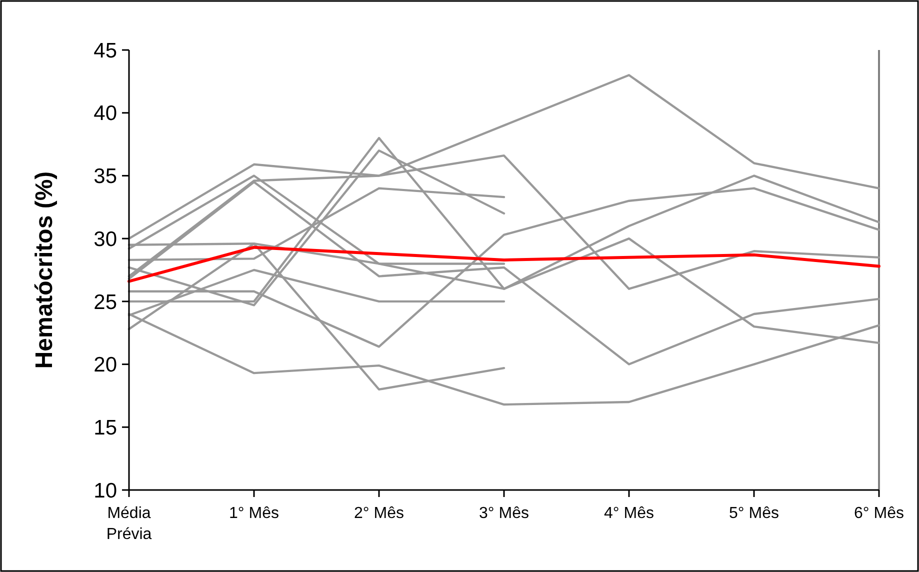 The width and height of the screenshot is (919, 572). Describe the element at coordinates (105, 365) in the screenshot. I see `y-tick-label: 20` at that location.